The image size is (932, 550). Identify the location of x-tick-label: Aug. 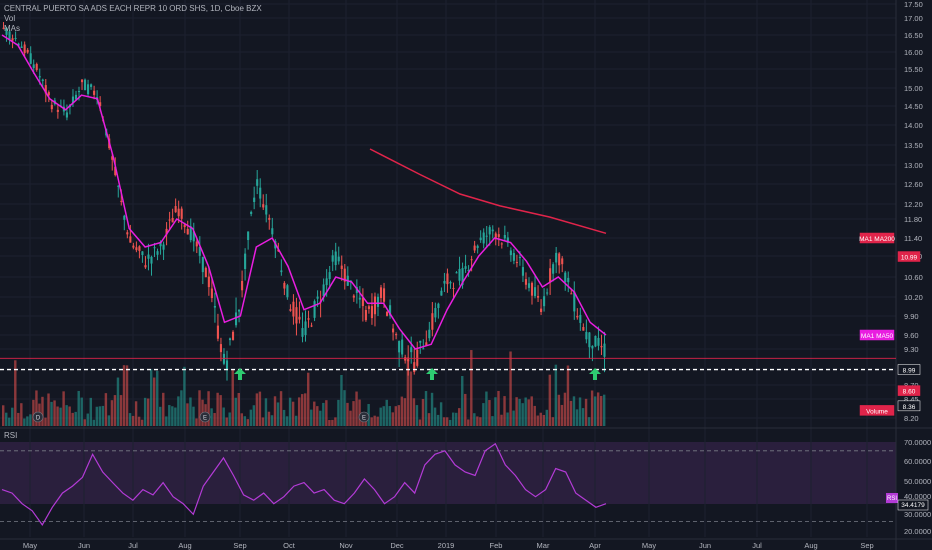
(184, 545).